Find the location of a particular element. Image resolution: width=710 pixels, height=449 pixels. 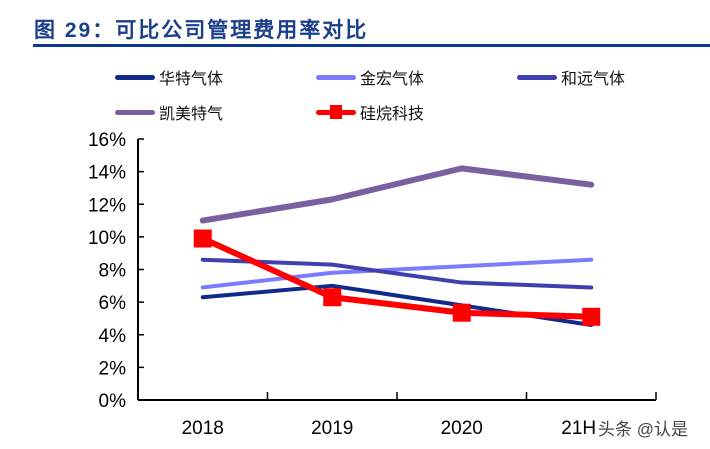

y-tick-label: 16% is located at coordinates (107, 140).